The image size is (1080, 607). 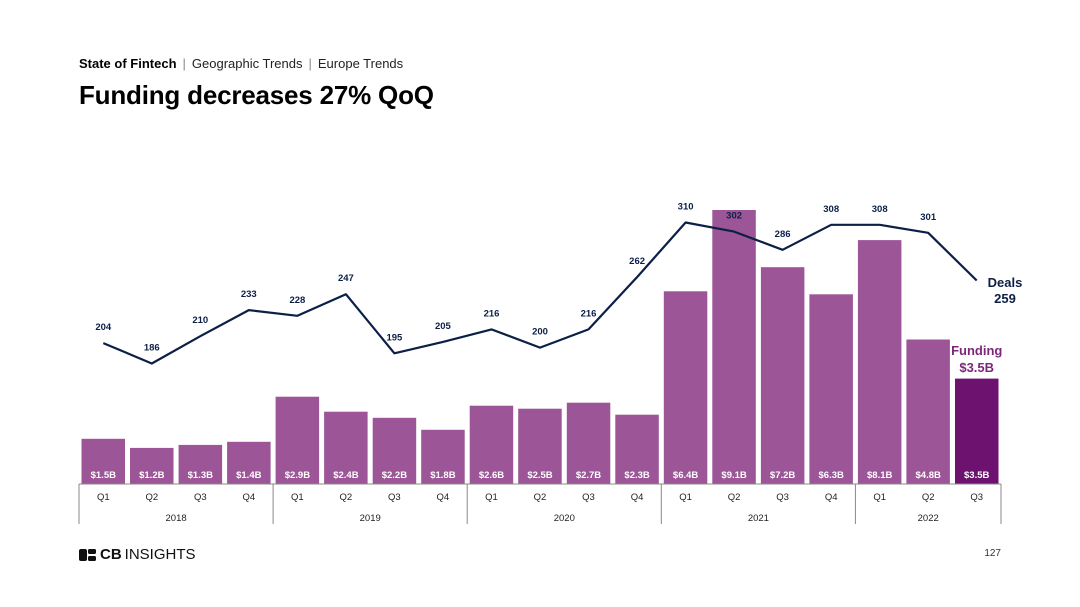 I want to click on year-label: 2021, so click(x=758, y=518).